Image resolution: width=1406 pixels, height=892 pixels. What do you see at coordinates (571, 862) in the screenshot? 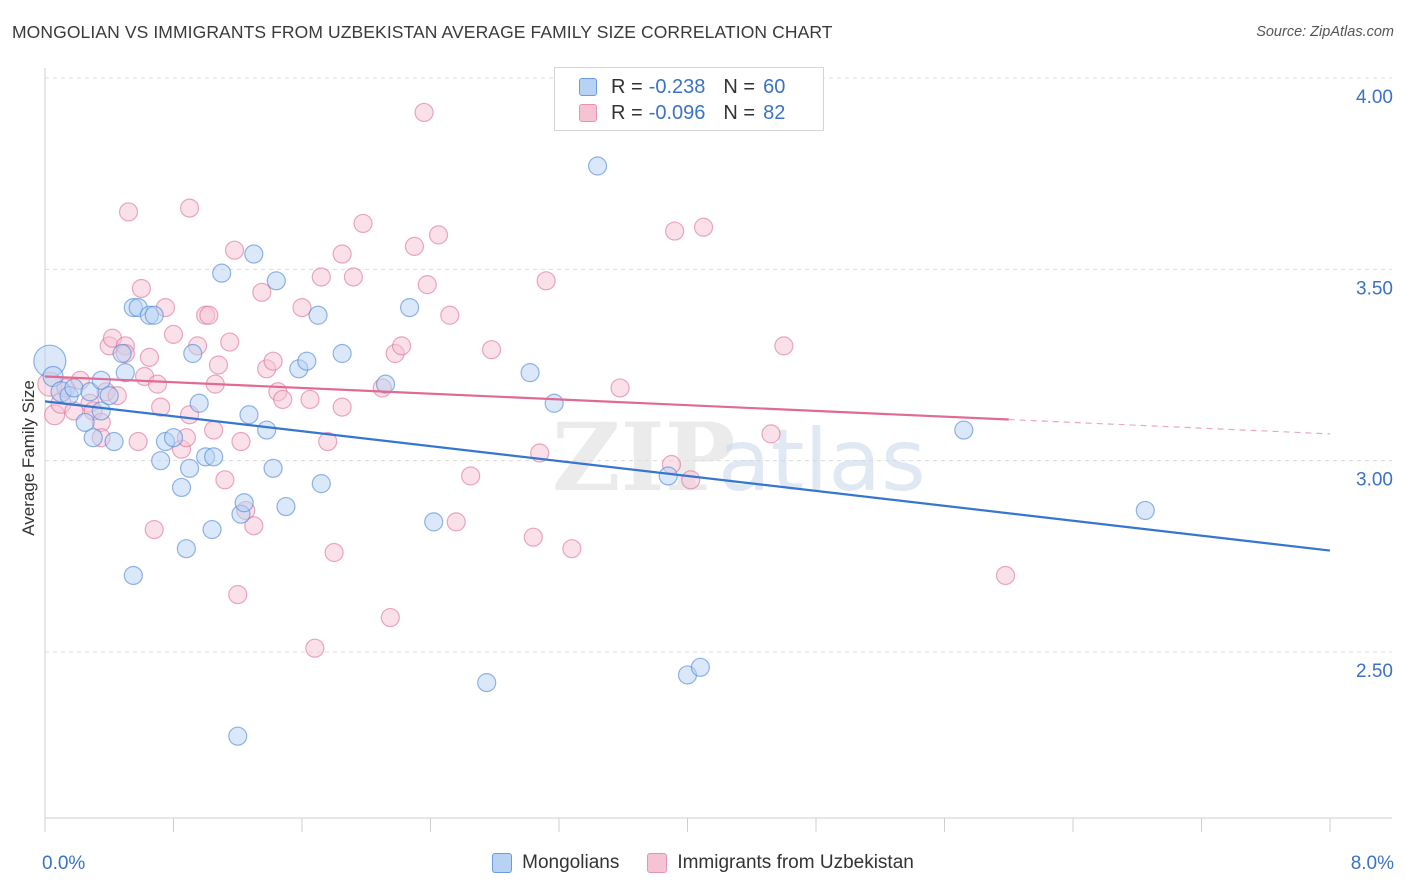
I see `legend-label-mongolians: Mongolians` at bounding box center [571, 862].